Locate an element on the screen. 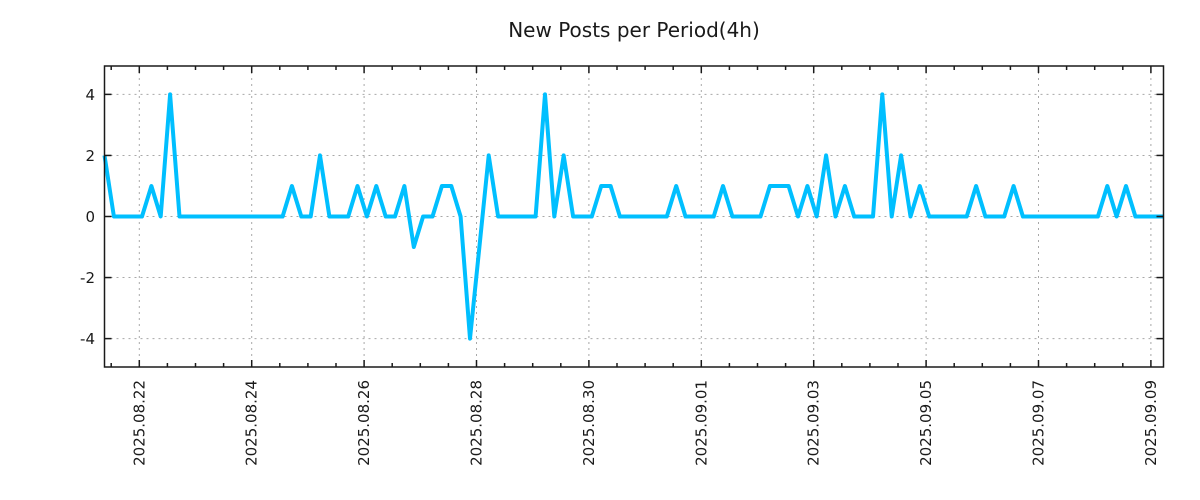  x-tick-label: 2025.09.03 is located at coordinates (814, 423).